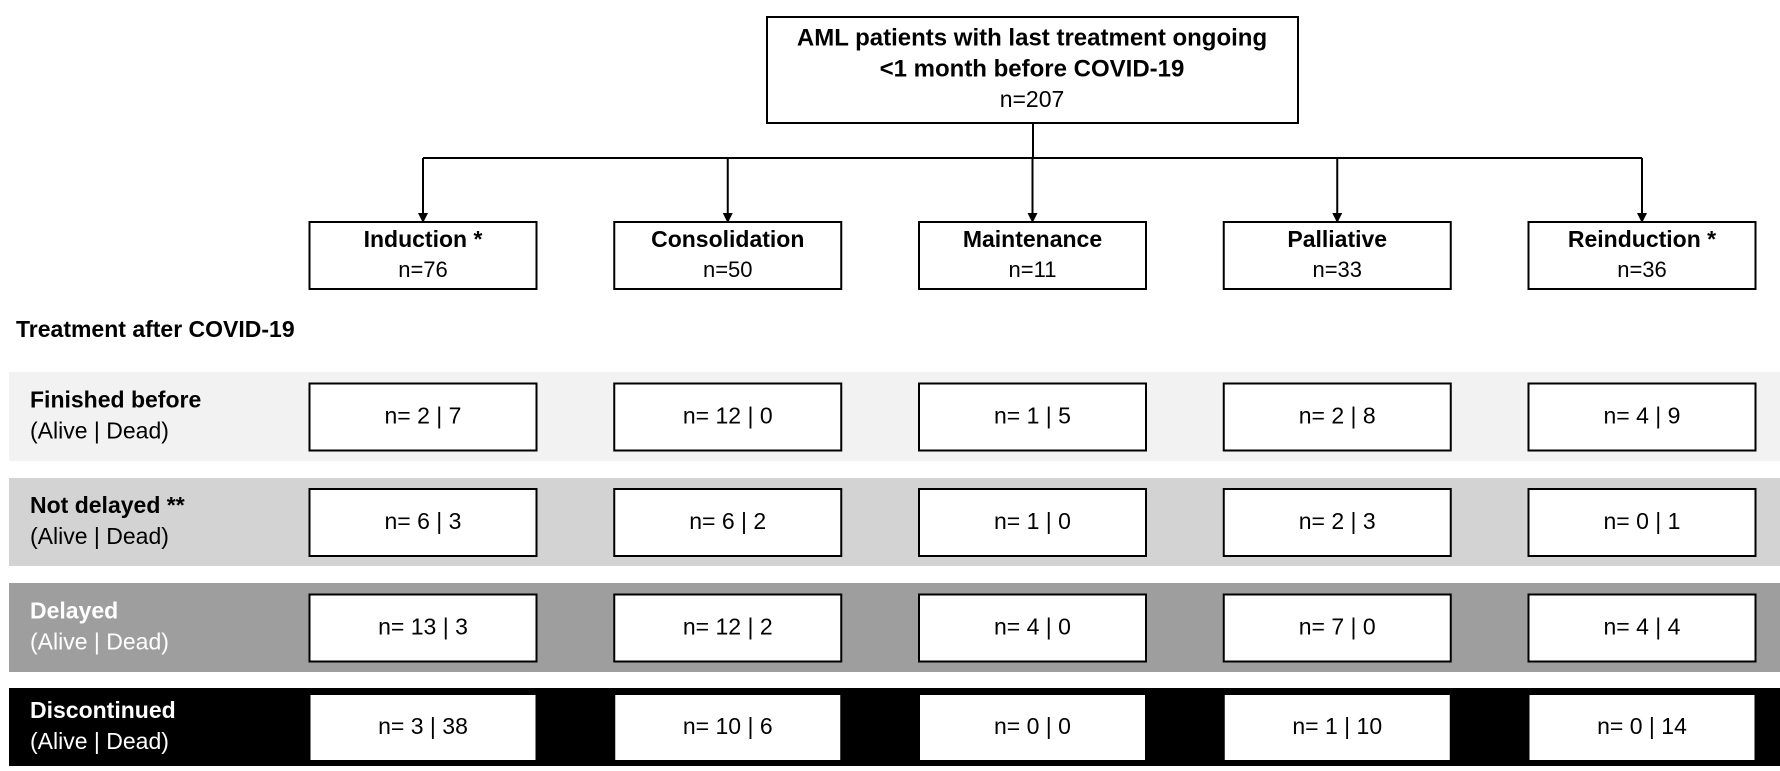 The height and width of the screenshot is (771, 1780). I want to click on cell-value: n= 2 | 7, so click(423, 416).